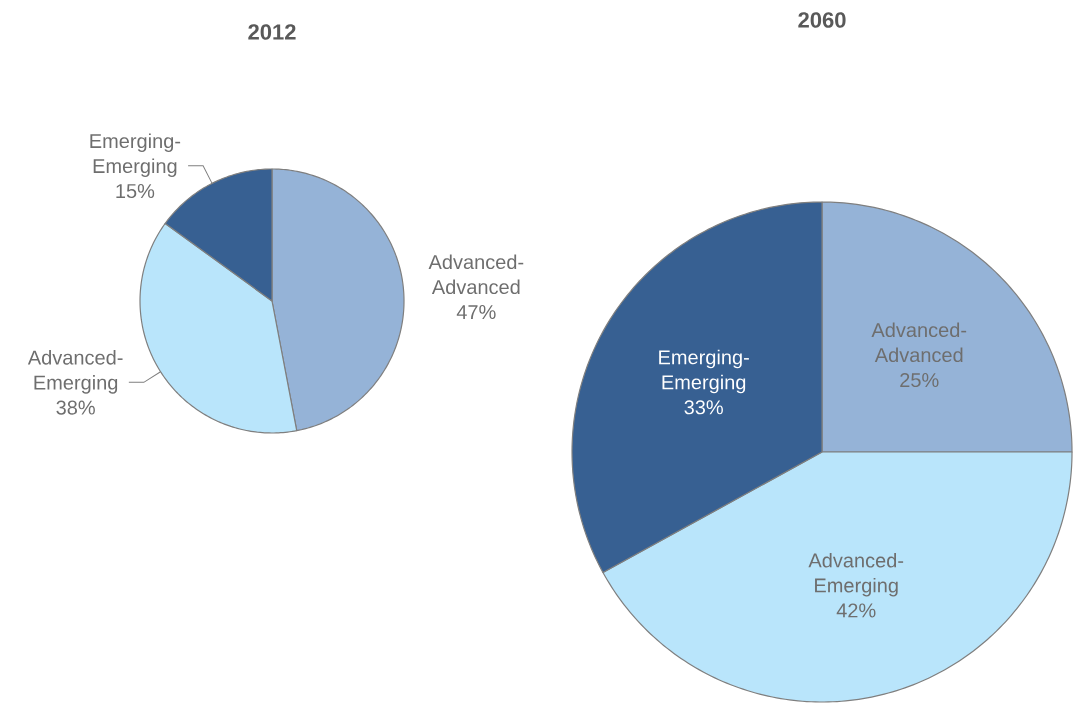  Describe the element at coordinates (135, 191) in the screenshot. I see `data-label: 15%` at that location.